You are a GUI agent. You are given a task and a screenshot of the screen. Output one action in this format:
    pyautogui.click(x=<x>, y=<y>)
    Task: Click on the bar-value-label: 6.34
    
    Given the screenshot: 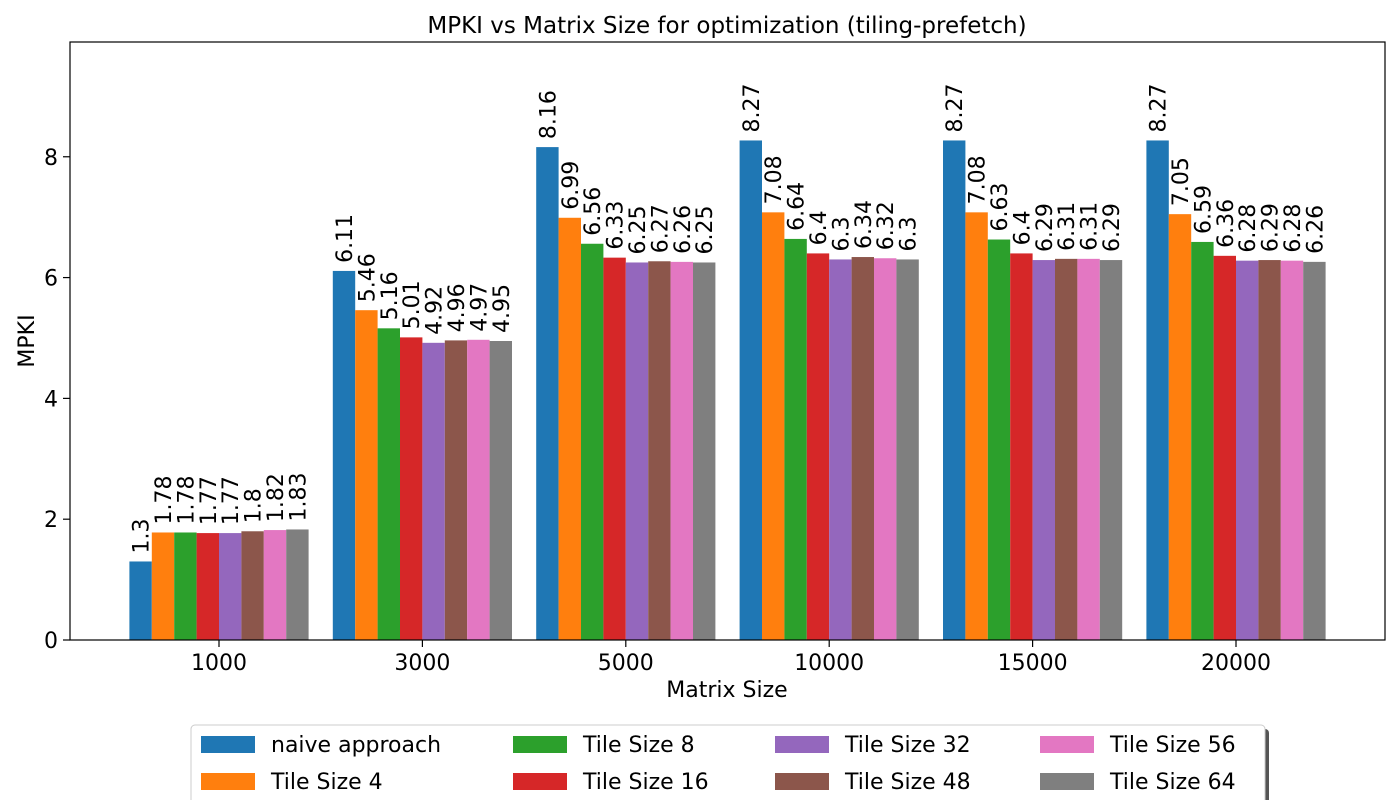 What is the action you would take?
    pyautogui.click(x=864, y=224)
    